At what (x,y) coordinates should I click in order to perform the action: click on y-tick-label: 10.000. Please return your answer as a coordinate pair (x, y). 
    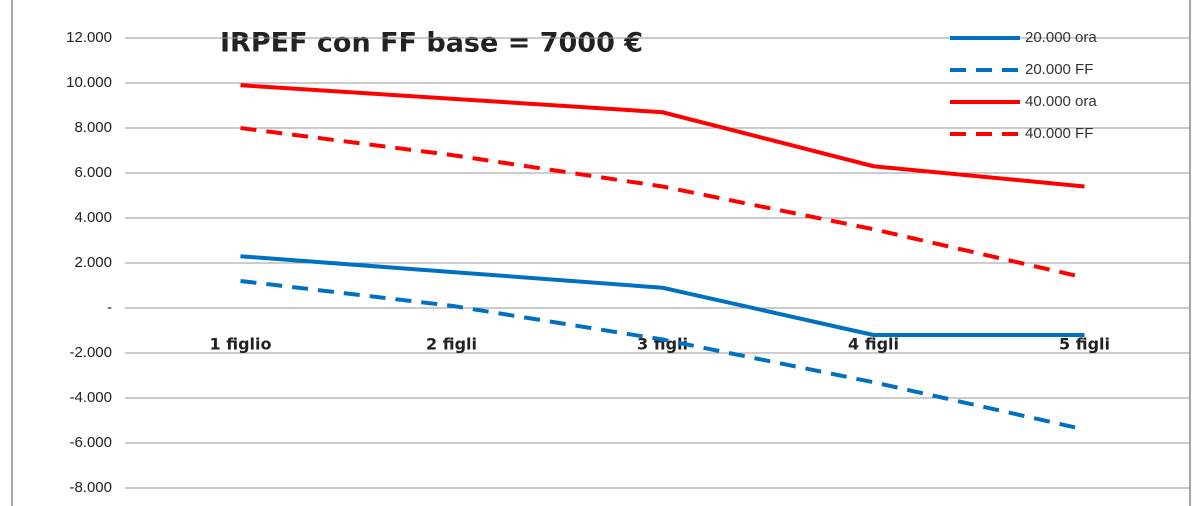
    Looking at the image, I should click on (89, 82).